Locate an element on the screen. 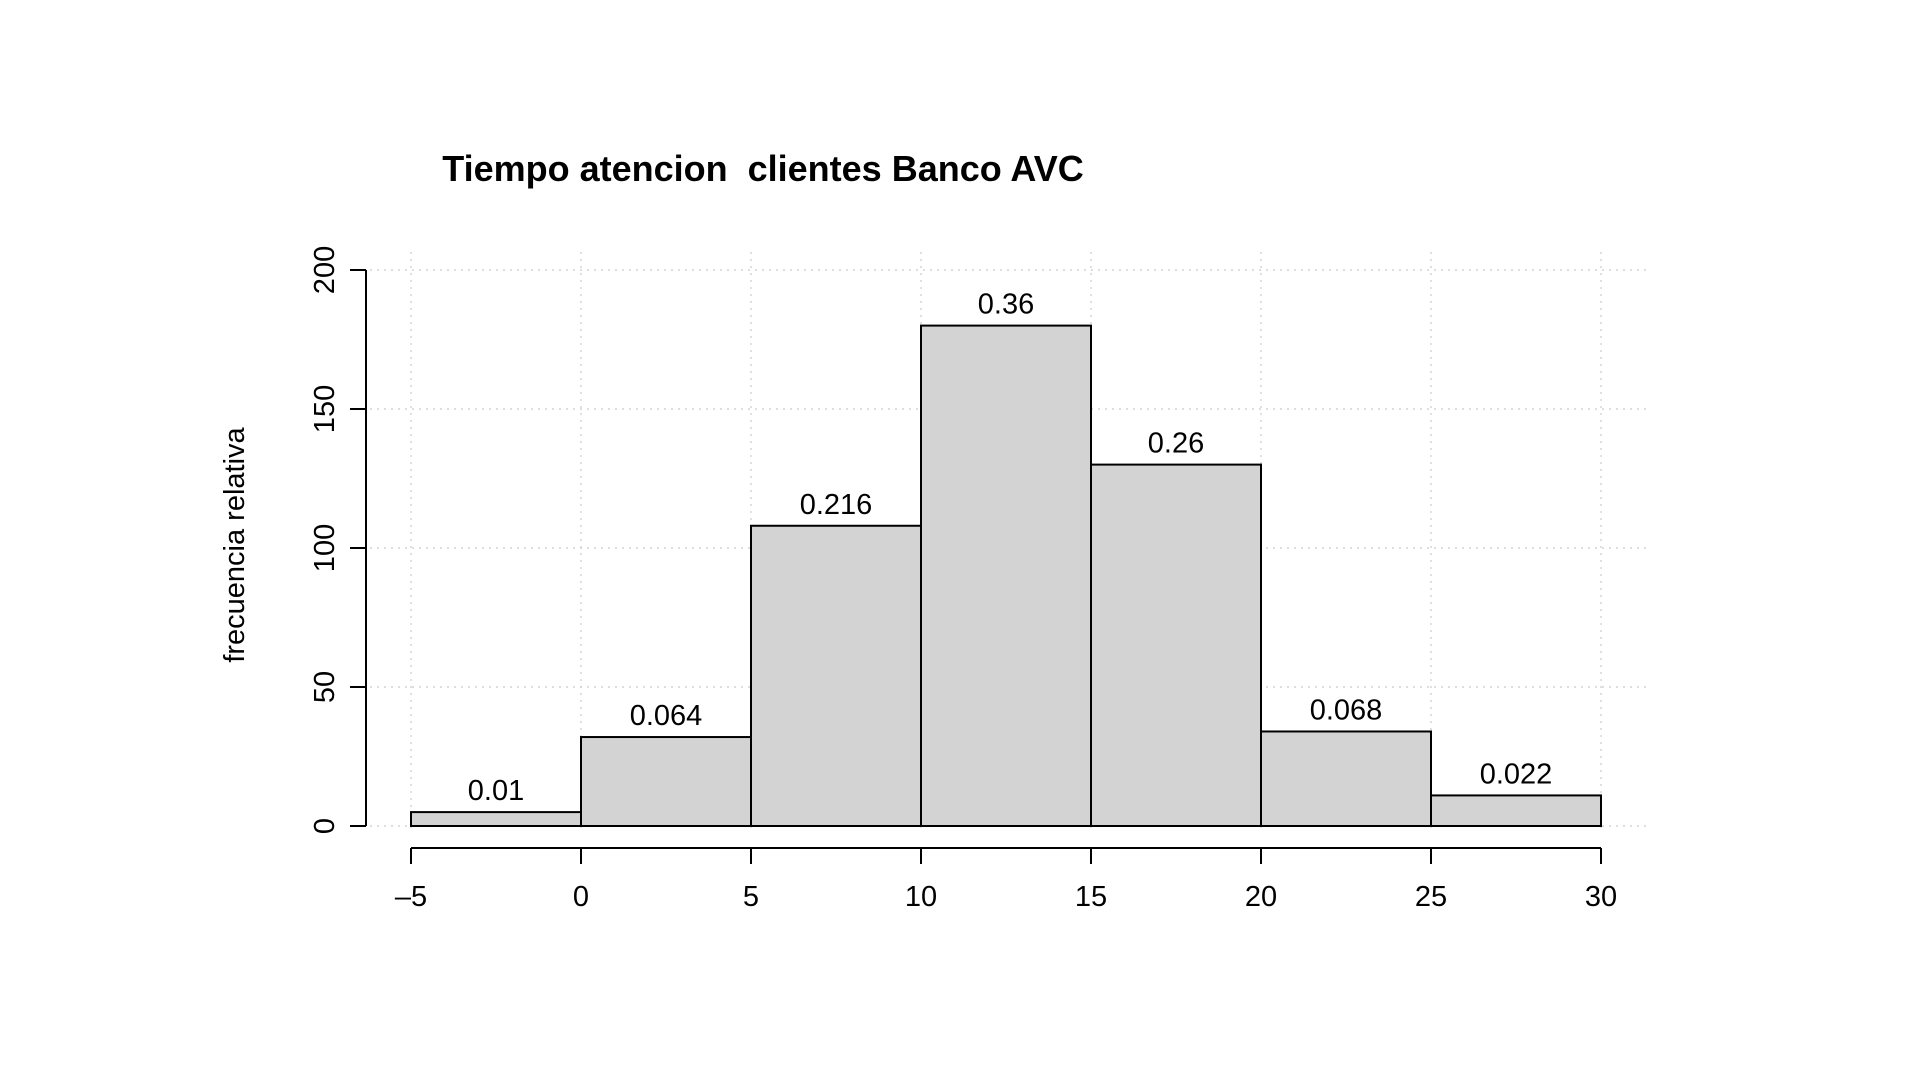 The image size is (1920, 1085). y-tick-label: 100 is located at coordinates (325, 548).